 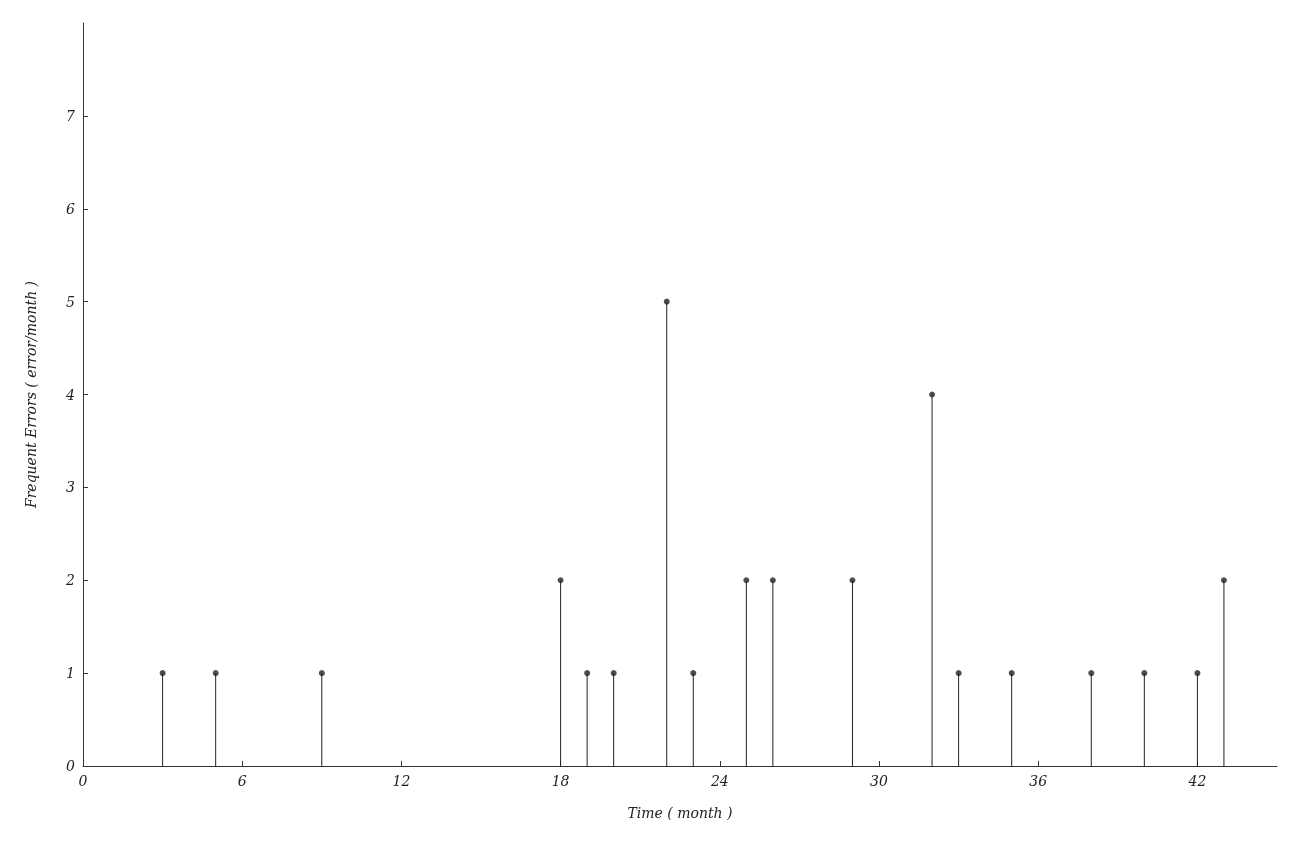 I want to click on y-axis-title: Frequent Errors ( error/month ), so click(x=31, y=395).